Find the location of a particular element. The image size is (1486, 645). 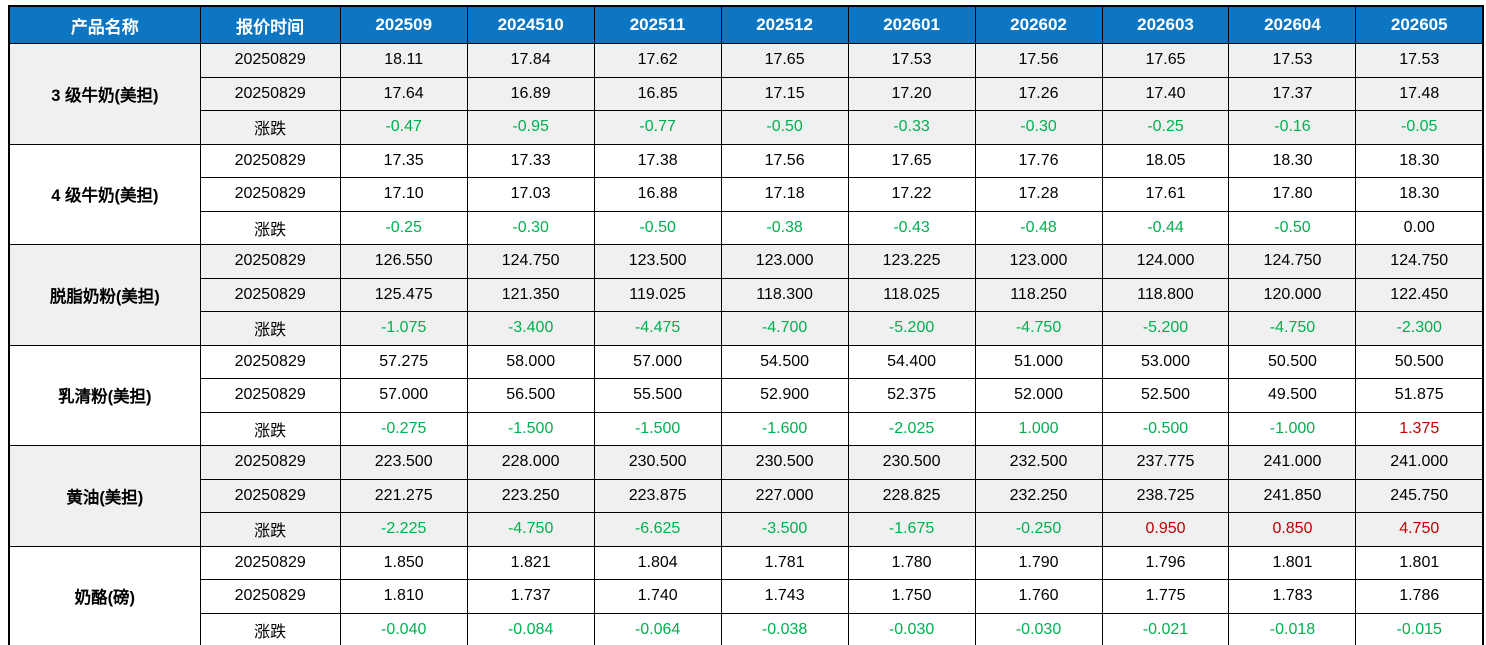

price-value-cell: 16.85 is located at coordinates (657, 93).